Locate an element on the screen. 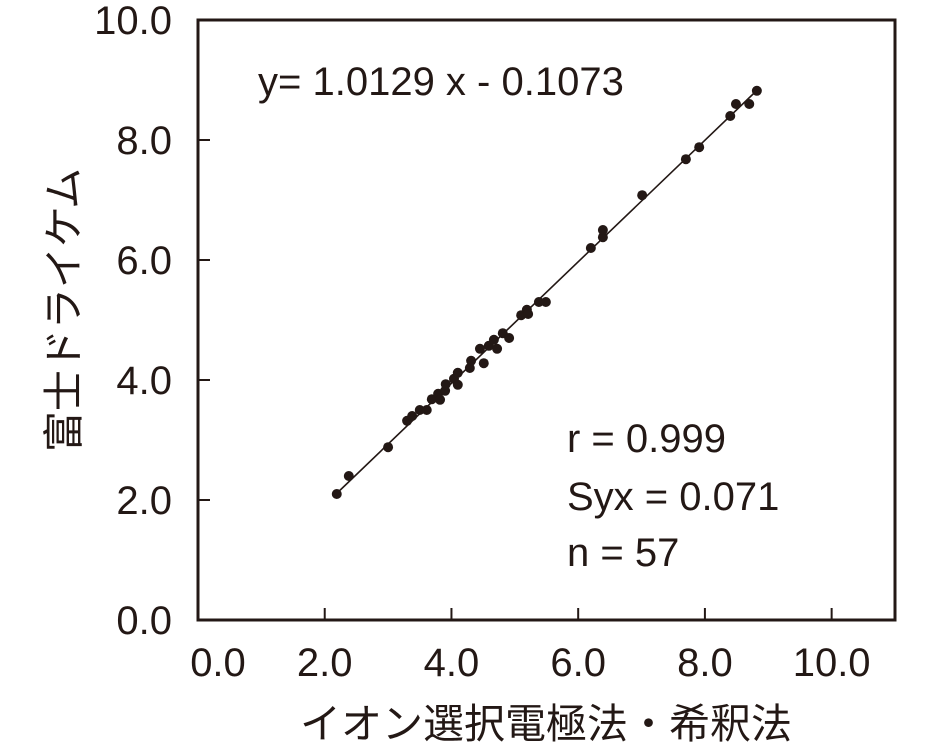 This screenshot has width=935, height=753. y-tick-label: 6.0 is located at coordinates (144, 261).